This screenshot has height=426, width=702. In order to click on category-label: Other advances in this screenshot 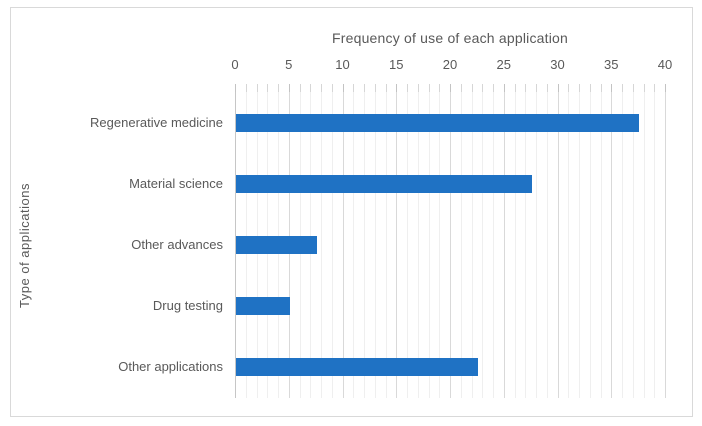, I will do `click(177, 244)`.